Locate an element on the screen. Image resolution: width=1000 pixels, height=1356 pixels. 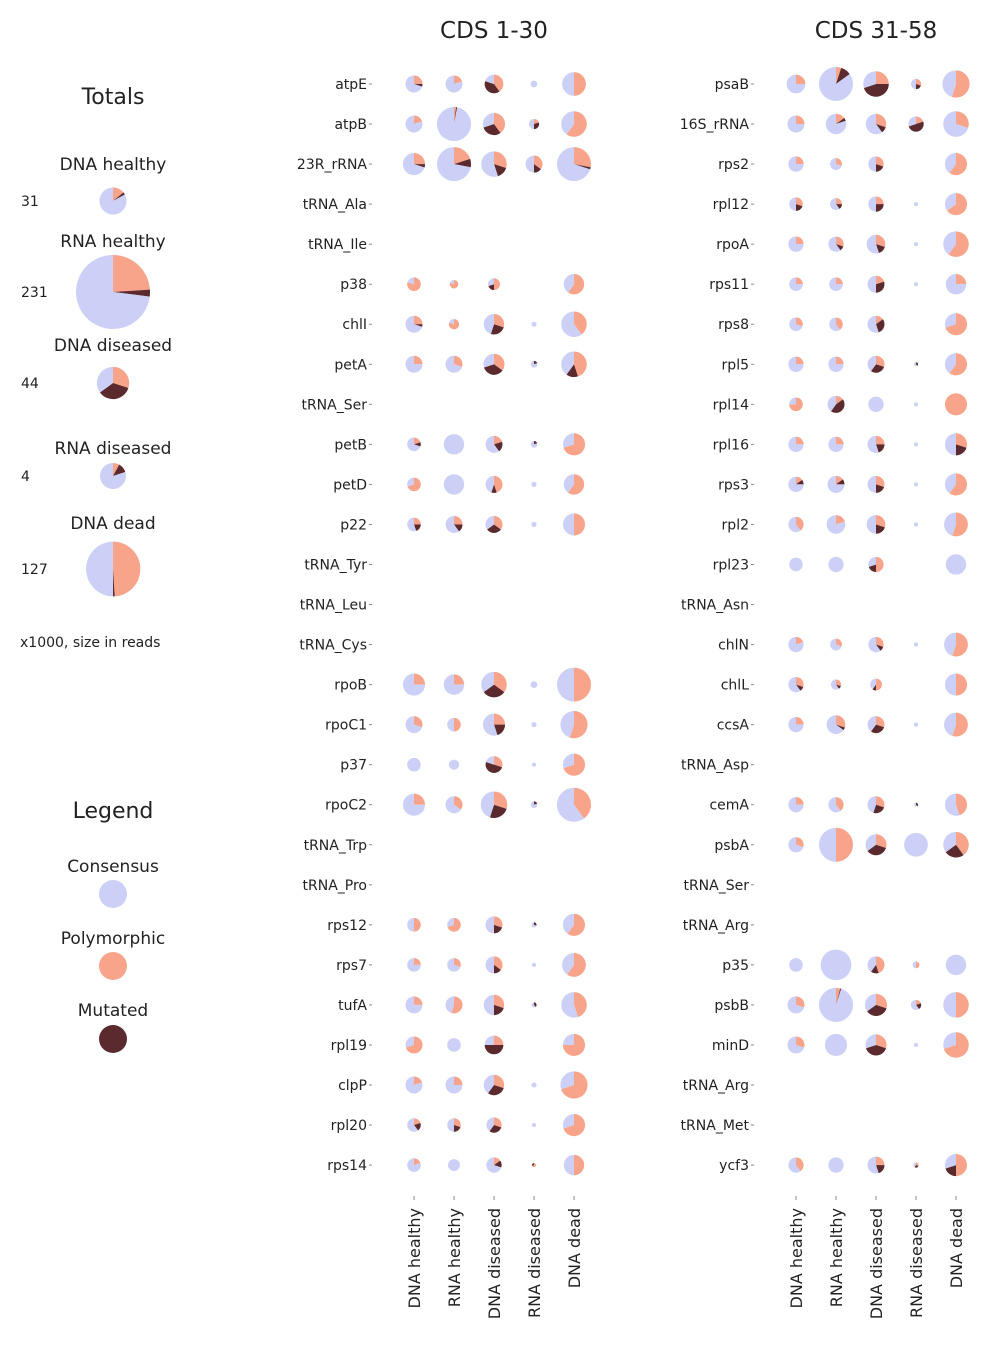
gene-label: clpP is located at coordinates (352, 1086).